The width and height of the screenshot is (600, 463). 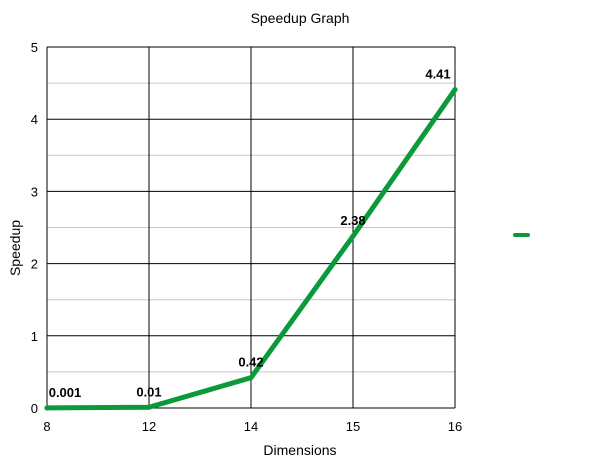 I want to click on data-label: 0.01, so click(x=148, y=391).